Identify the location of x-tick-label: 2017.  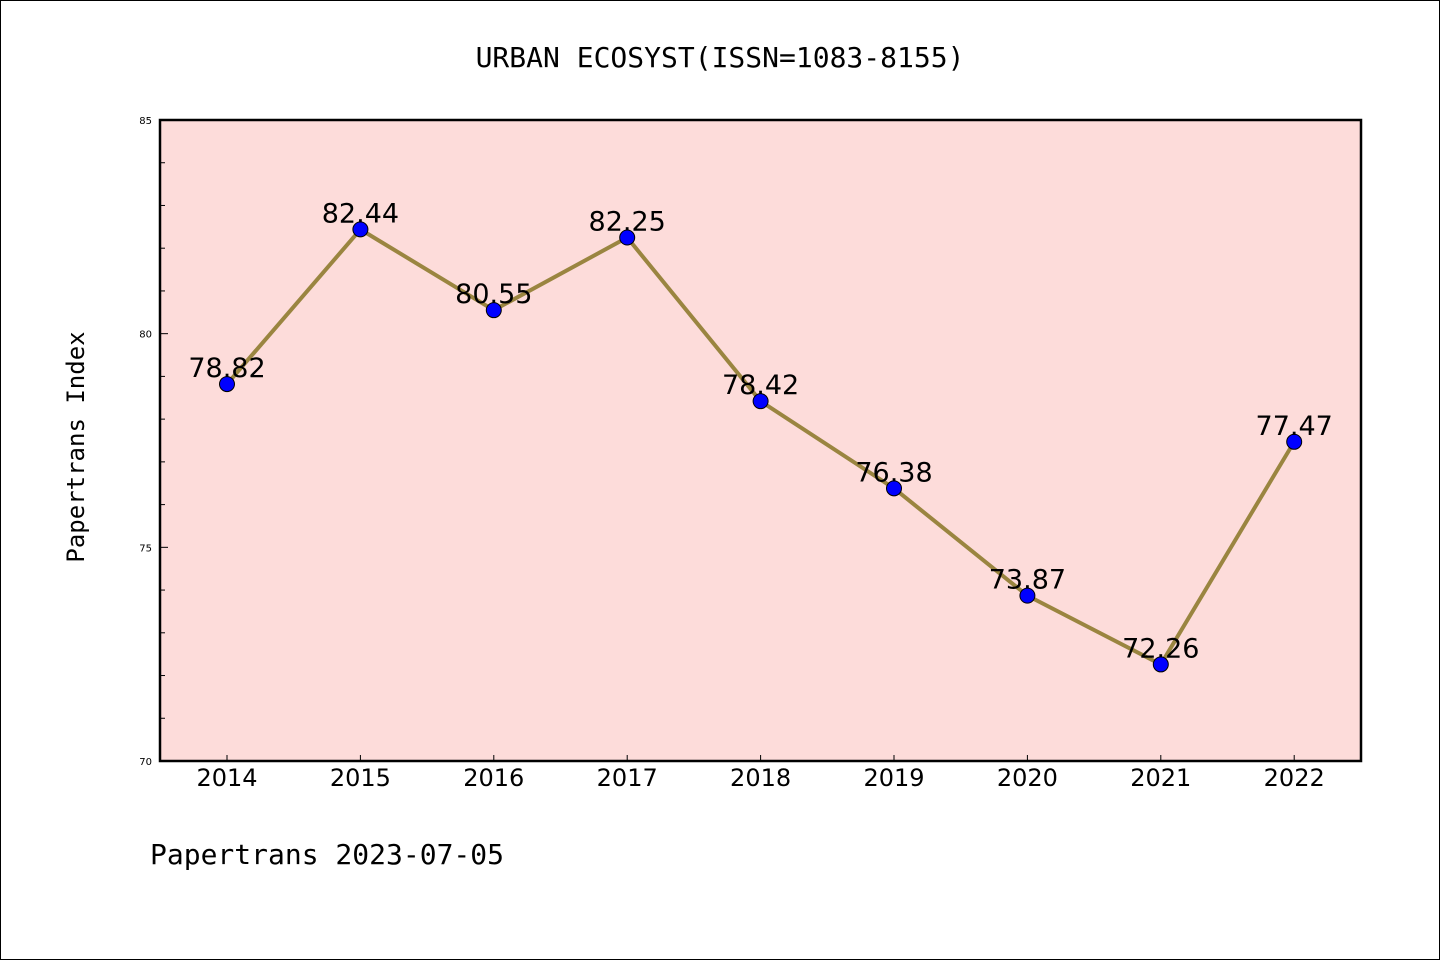
(627, 778).